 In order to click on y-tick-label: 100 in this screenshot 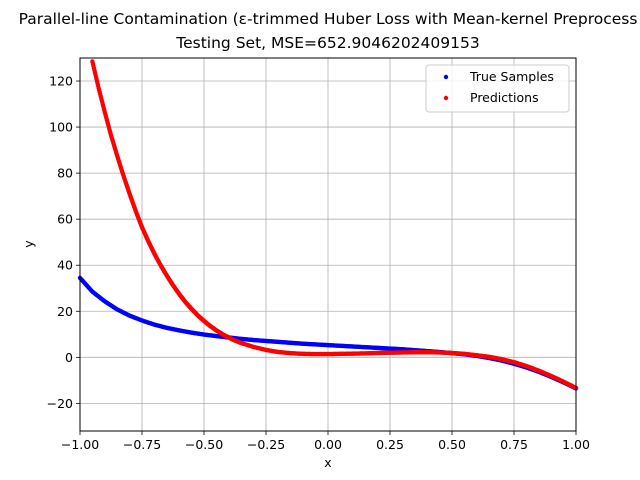, I will do `click(61, 127)`.